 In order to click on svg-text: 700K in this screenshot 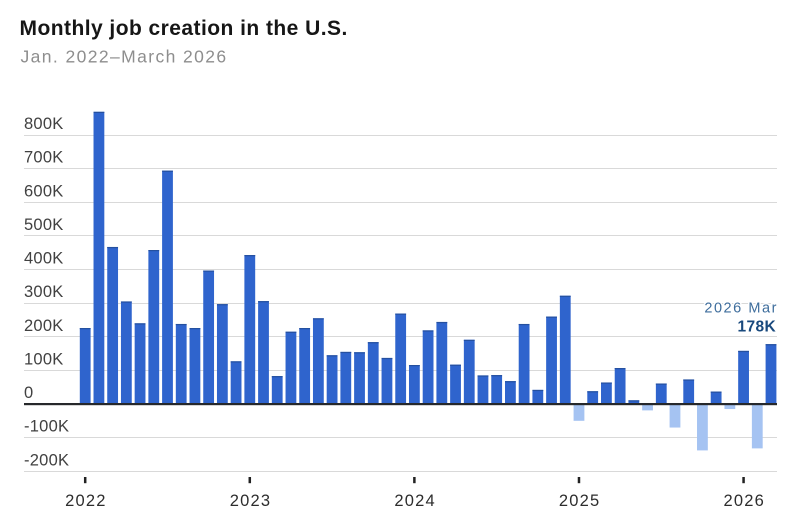, I will do `click(44, 158)`.